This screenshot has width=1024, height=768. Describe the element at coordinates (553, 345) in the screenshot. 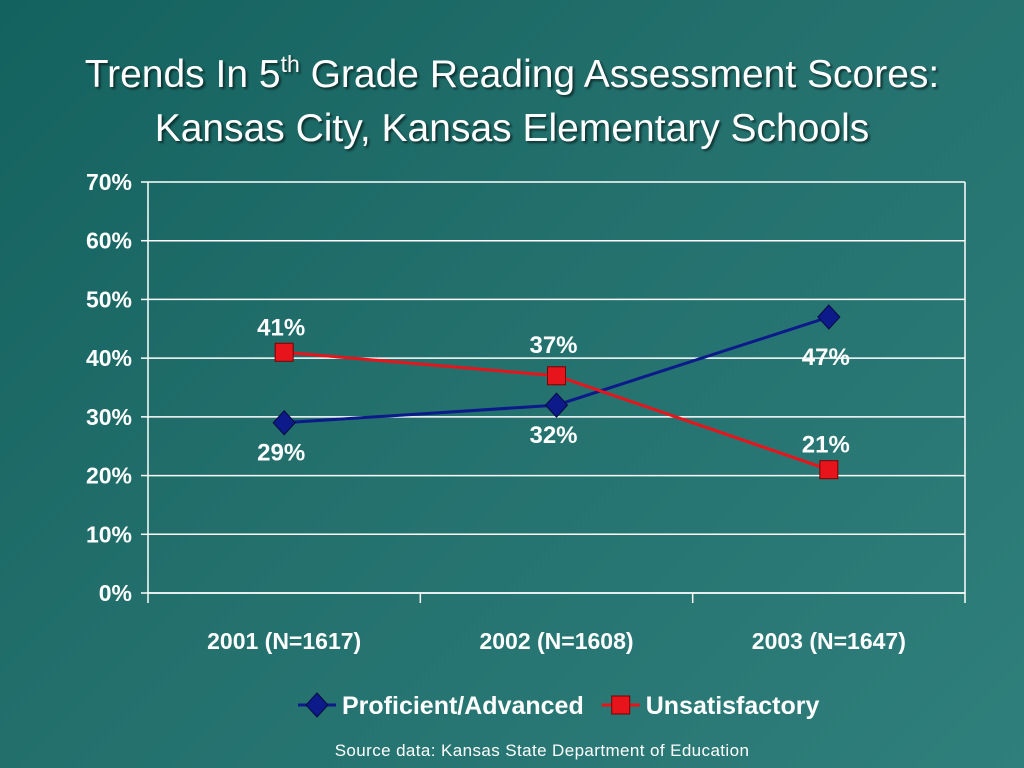

I see `data-label: 37%` at that location.